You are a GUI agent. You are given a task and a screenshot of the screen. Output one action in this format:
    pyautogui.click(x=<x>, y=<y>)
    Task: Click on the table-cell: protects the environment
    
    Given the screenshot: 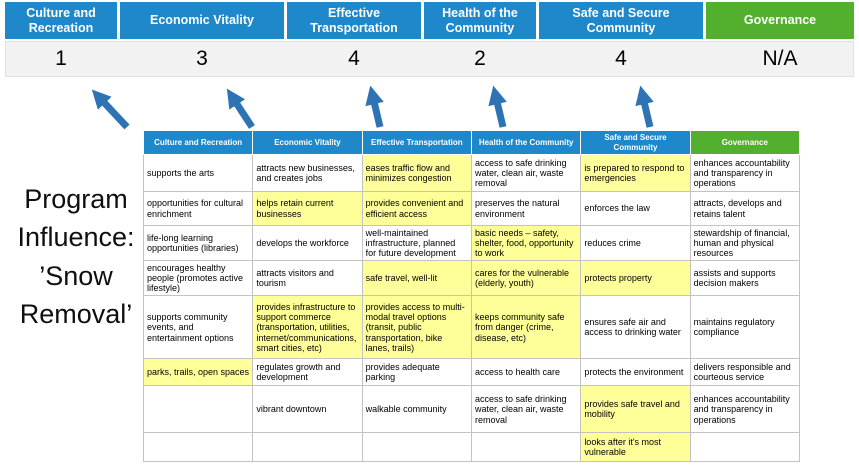 What is the action you would take?
    pyautogui.click(x=635, y=372)
    